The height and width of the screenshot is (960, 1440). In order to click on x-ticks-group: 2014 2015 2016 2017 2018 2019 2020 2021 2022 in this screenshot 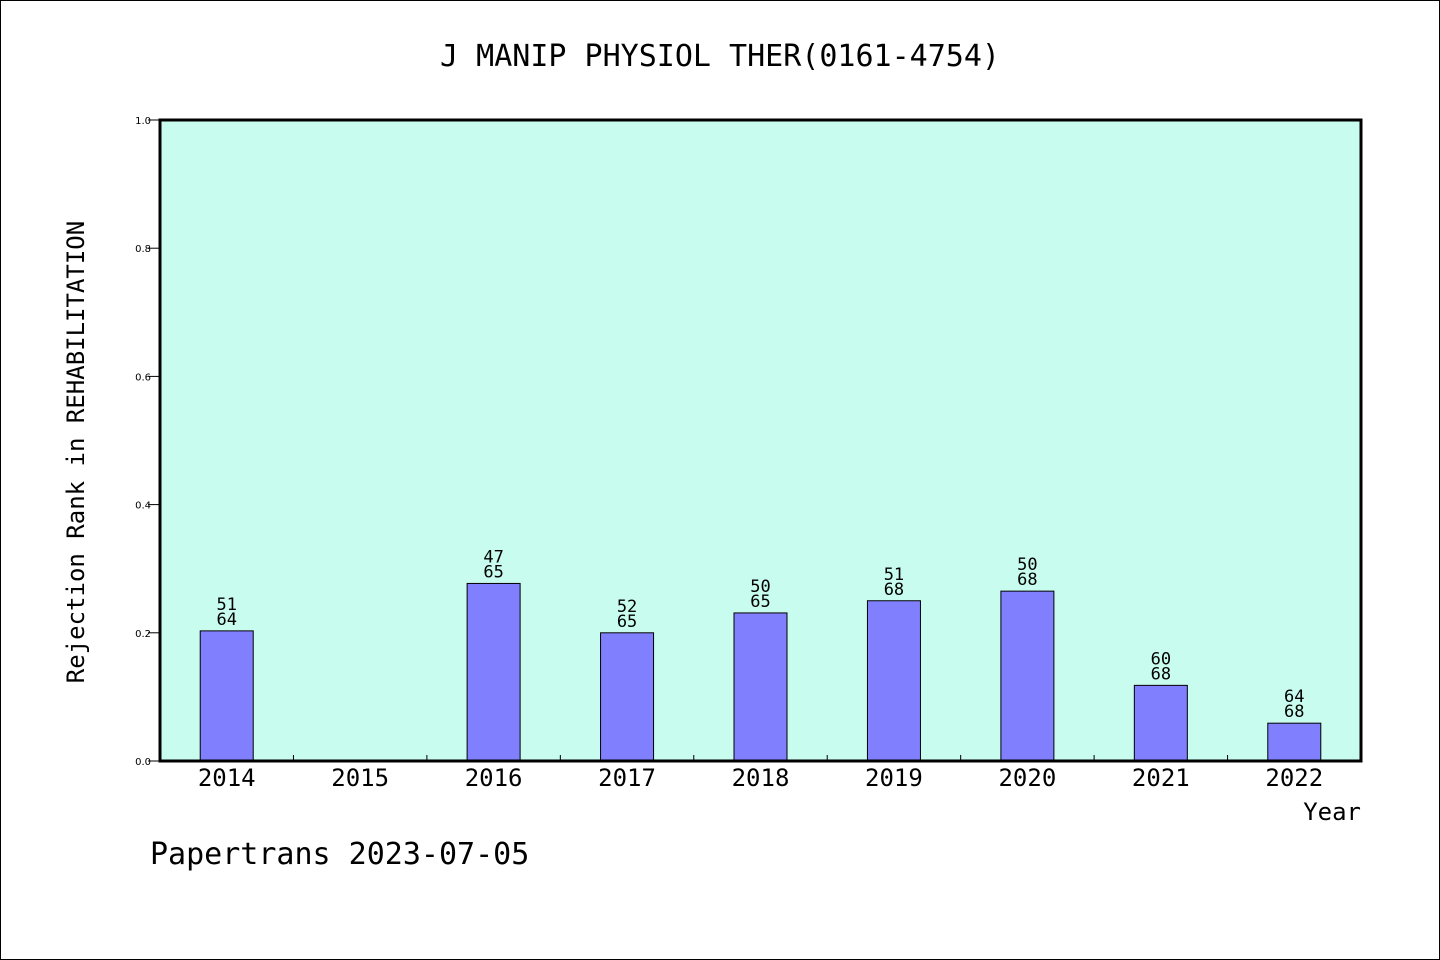, I will do `click(760, 773)`.